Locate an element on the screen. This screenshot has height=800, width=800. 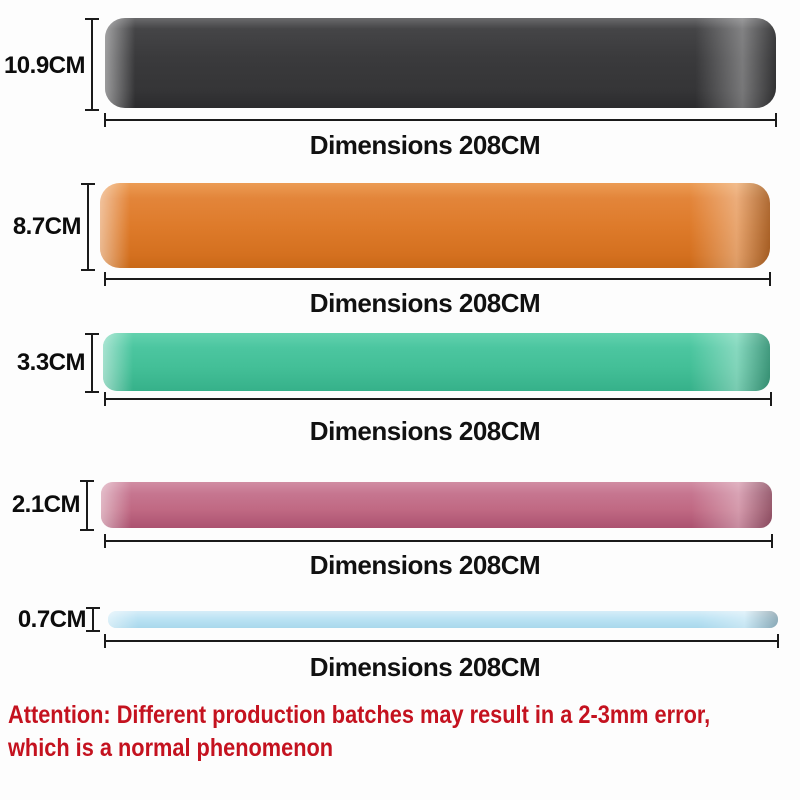
resistance-band-pink is located at coordinates (436, 505).